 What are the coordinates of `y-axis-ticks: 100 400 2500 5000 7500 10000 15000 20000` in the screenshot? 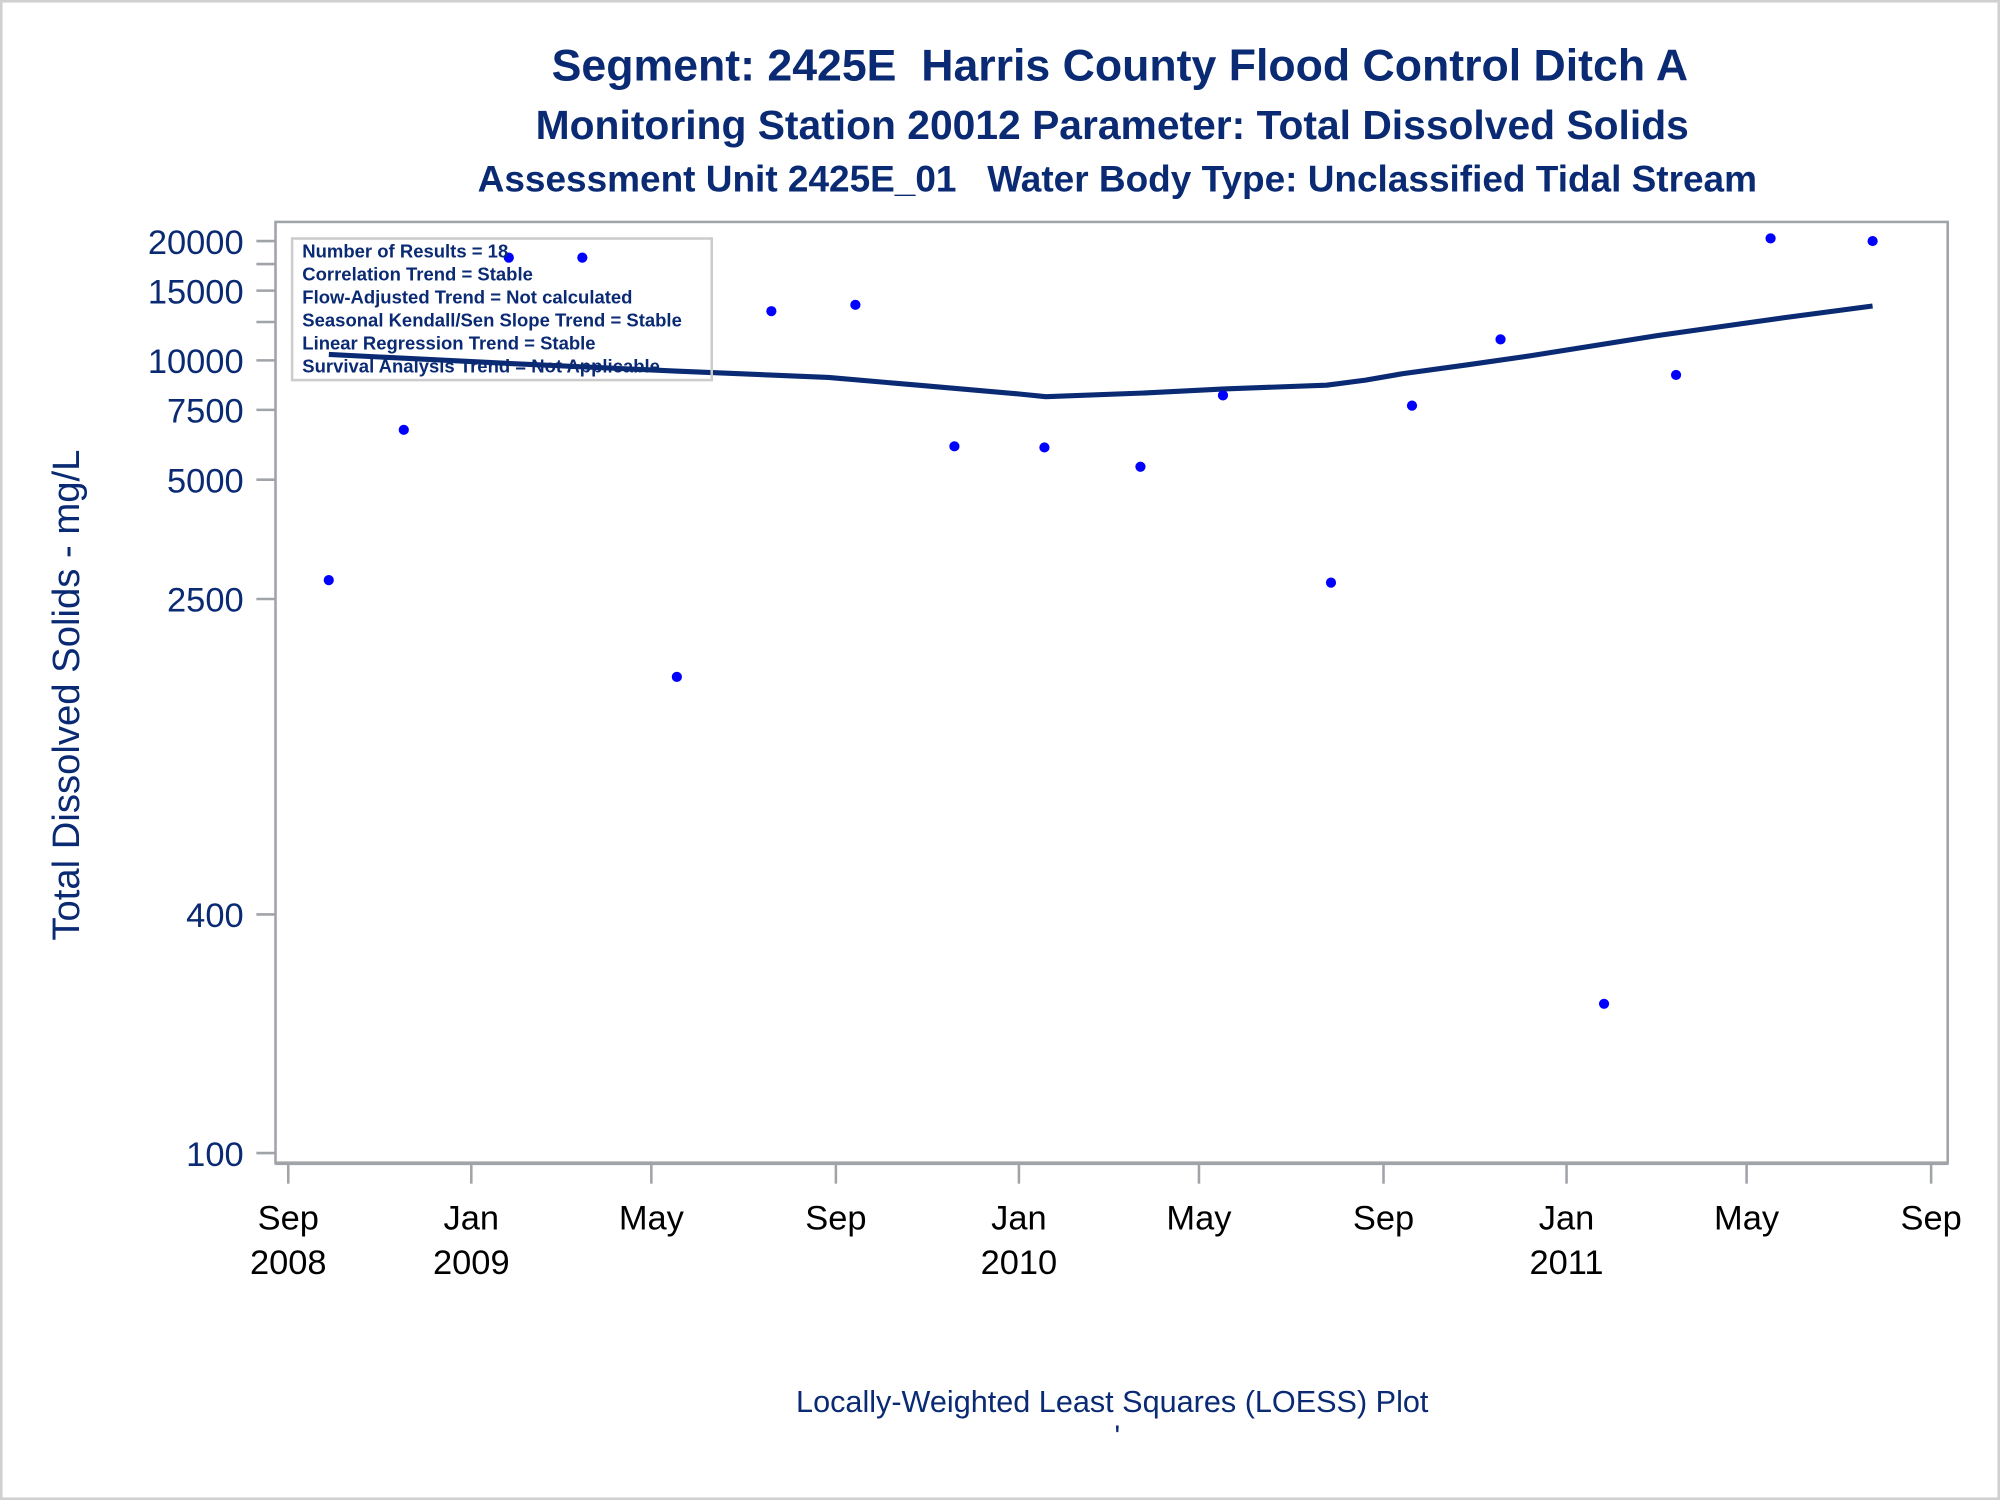 It's located at (212, 699).